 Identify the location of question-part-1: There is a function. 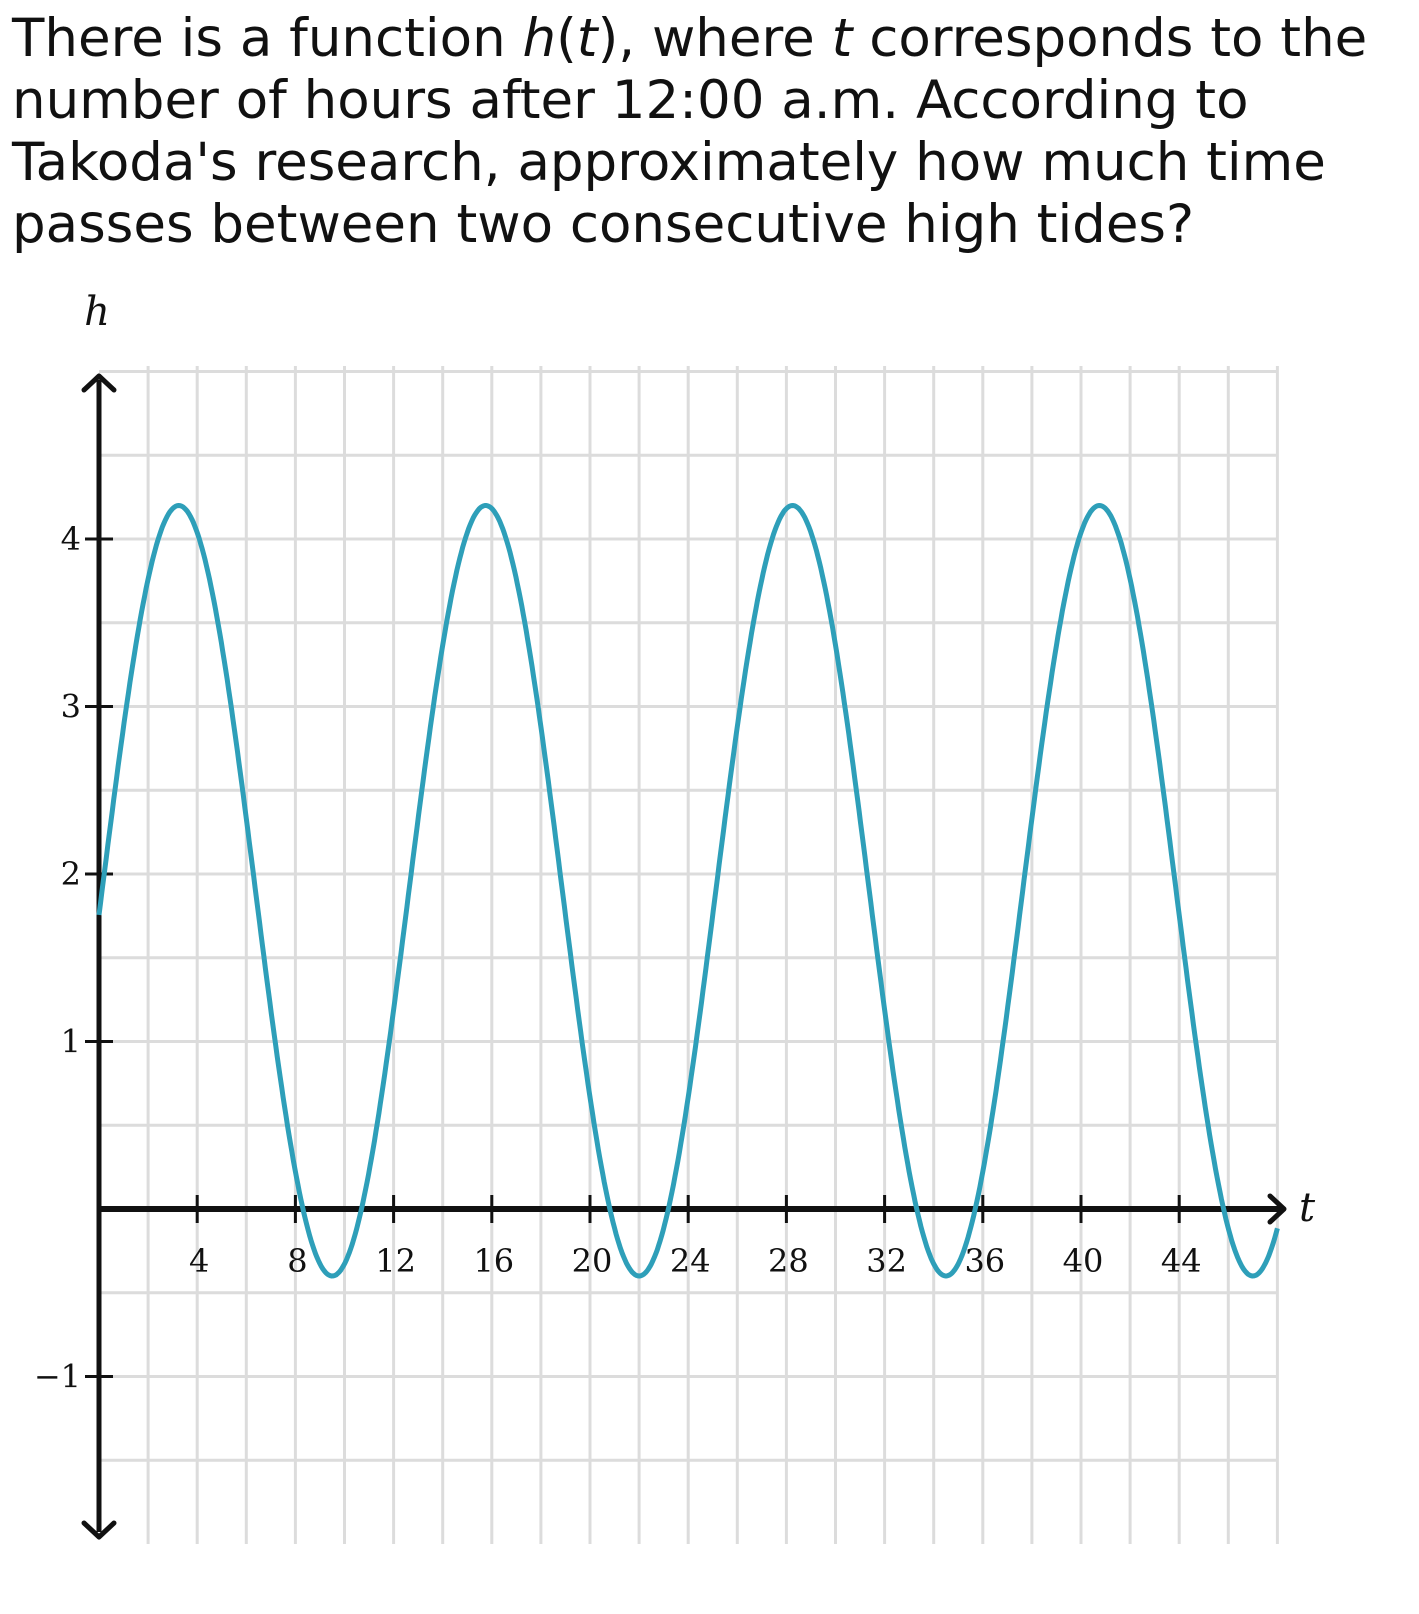
(267, 38).